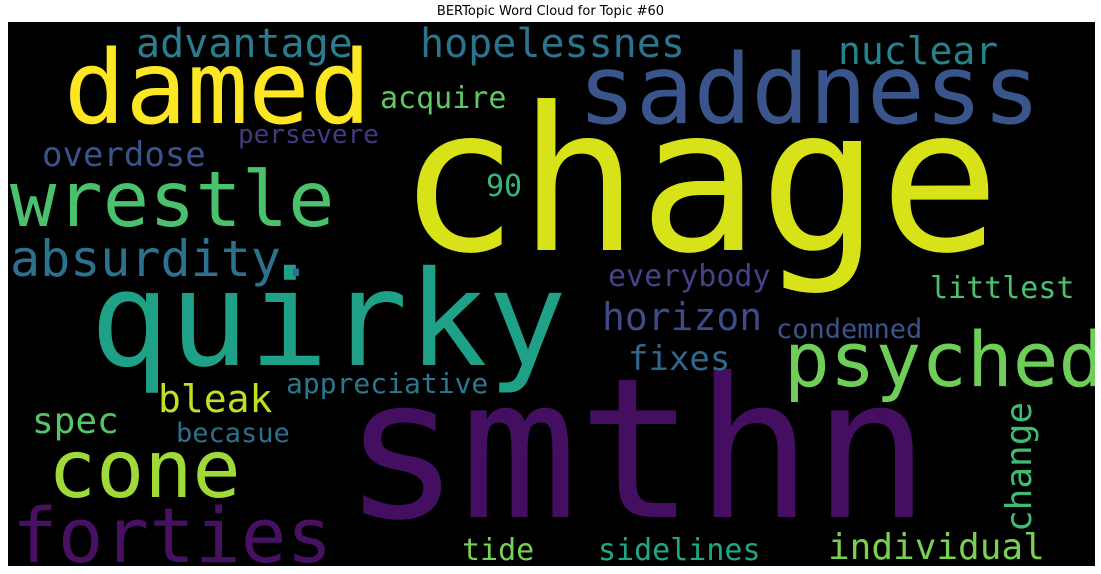 Image resolution: width=1101 pixels, height=574 pixels. I want to click on word-wrestle: wrestle, so click(172, 200).